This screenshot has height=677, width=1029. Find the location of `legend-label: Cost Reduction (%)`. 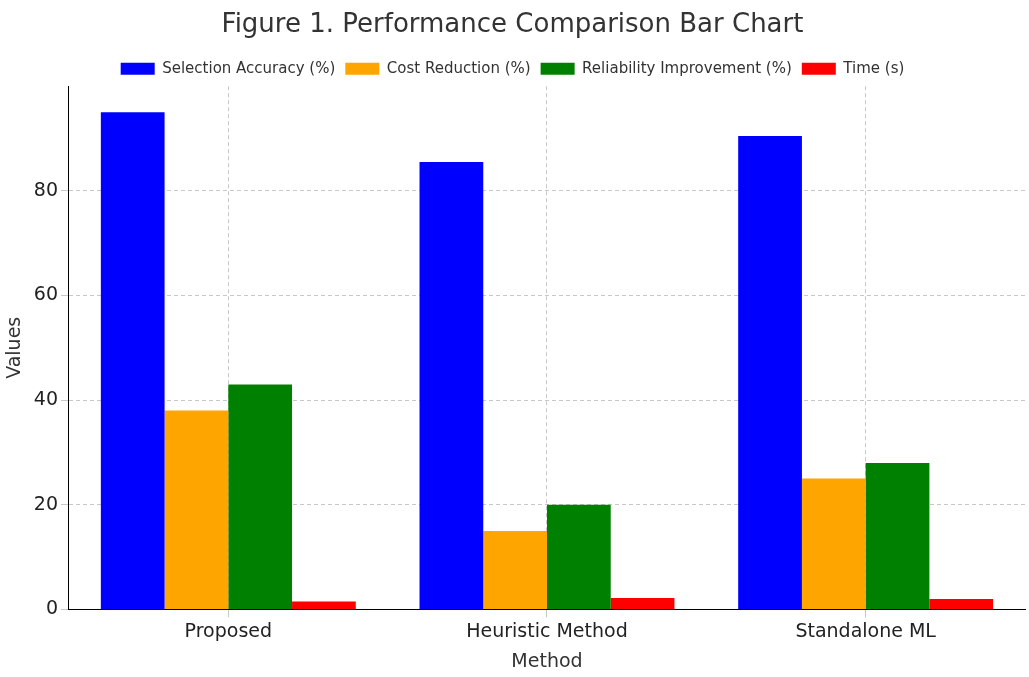

legend-label: Cost Reduction (%) is located at coordinates (458, 67).